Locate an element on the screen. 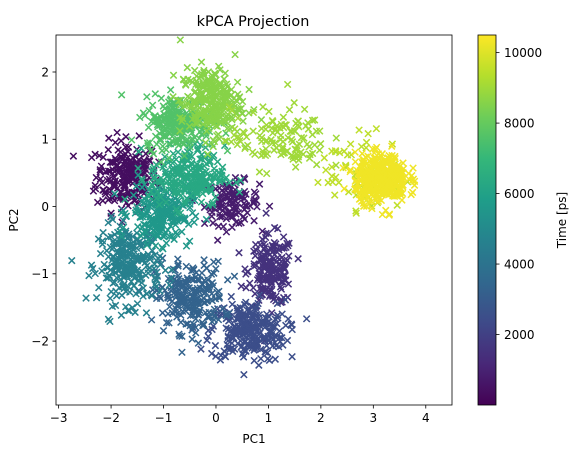 This screenshot has width=572, height=452. chart-title: kPCA Projection is located at coordinates (253, 22).